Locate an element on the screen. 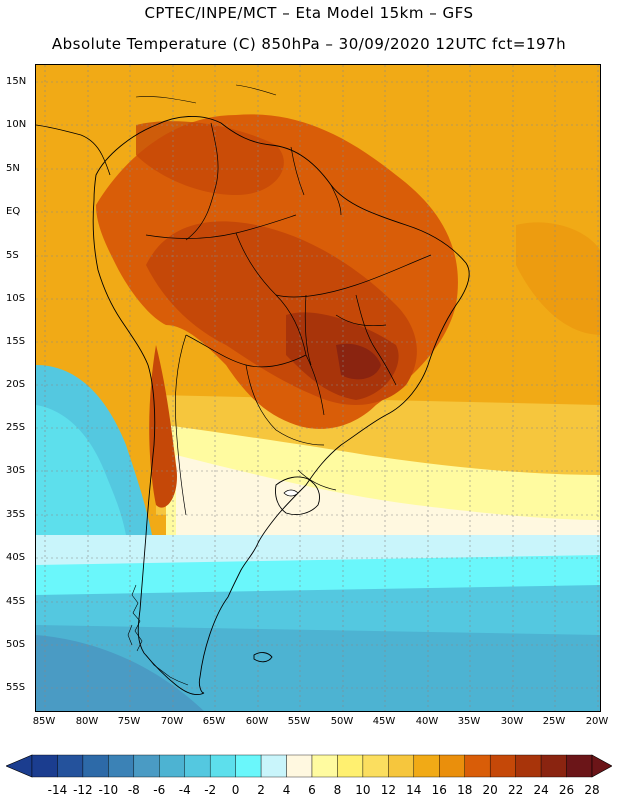 The image size is (618, 800). colorbar-tick-label: 12 is located at coordinates (388, 790).